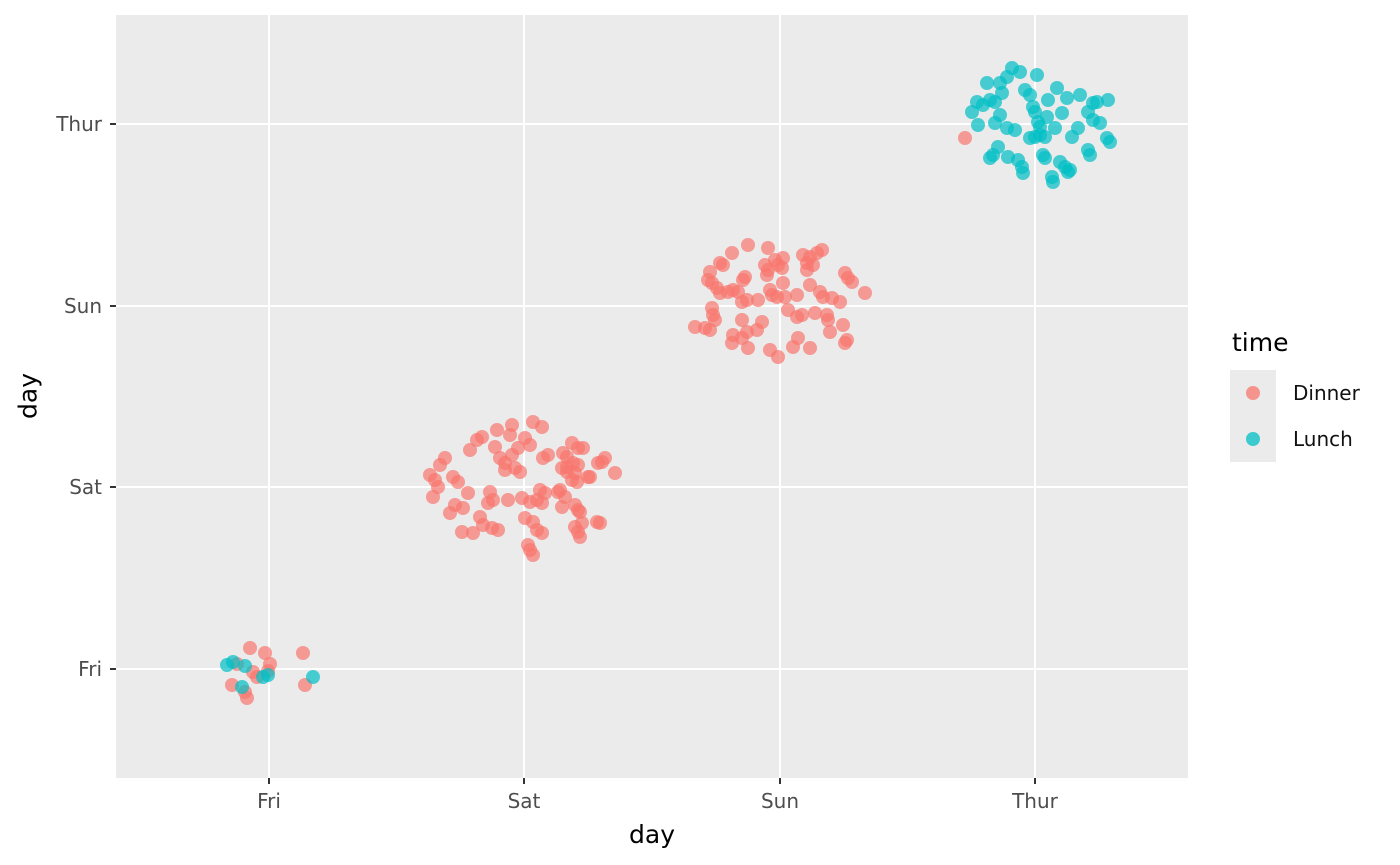  Describe the element at coordinates (83, 306) in the screenshot. I see `y-tick-label: Sun` at that location.